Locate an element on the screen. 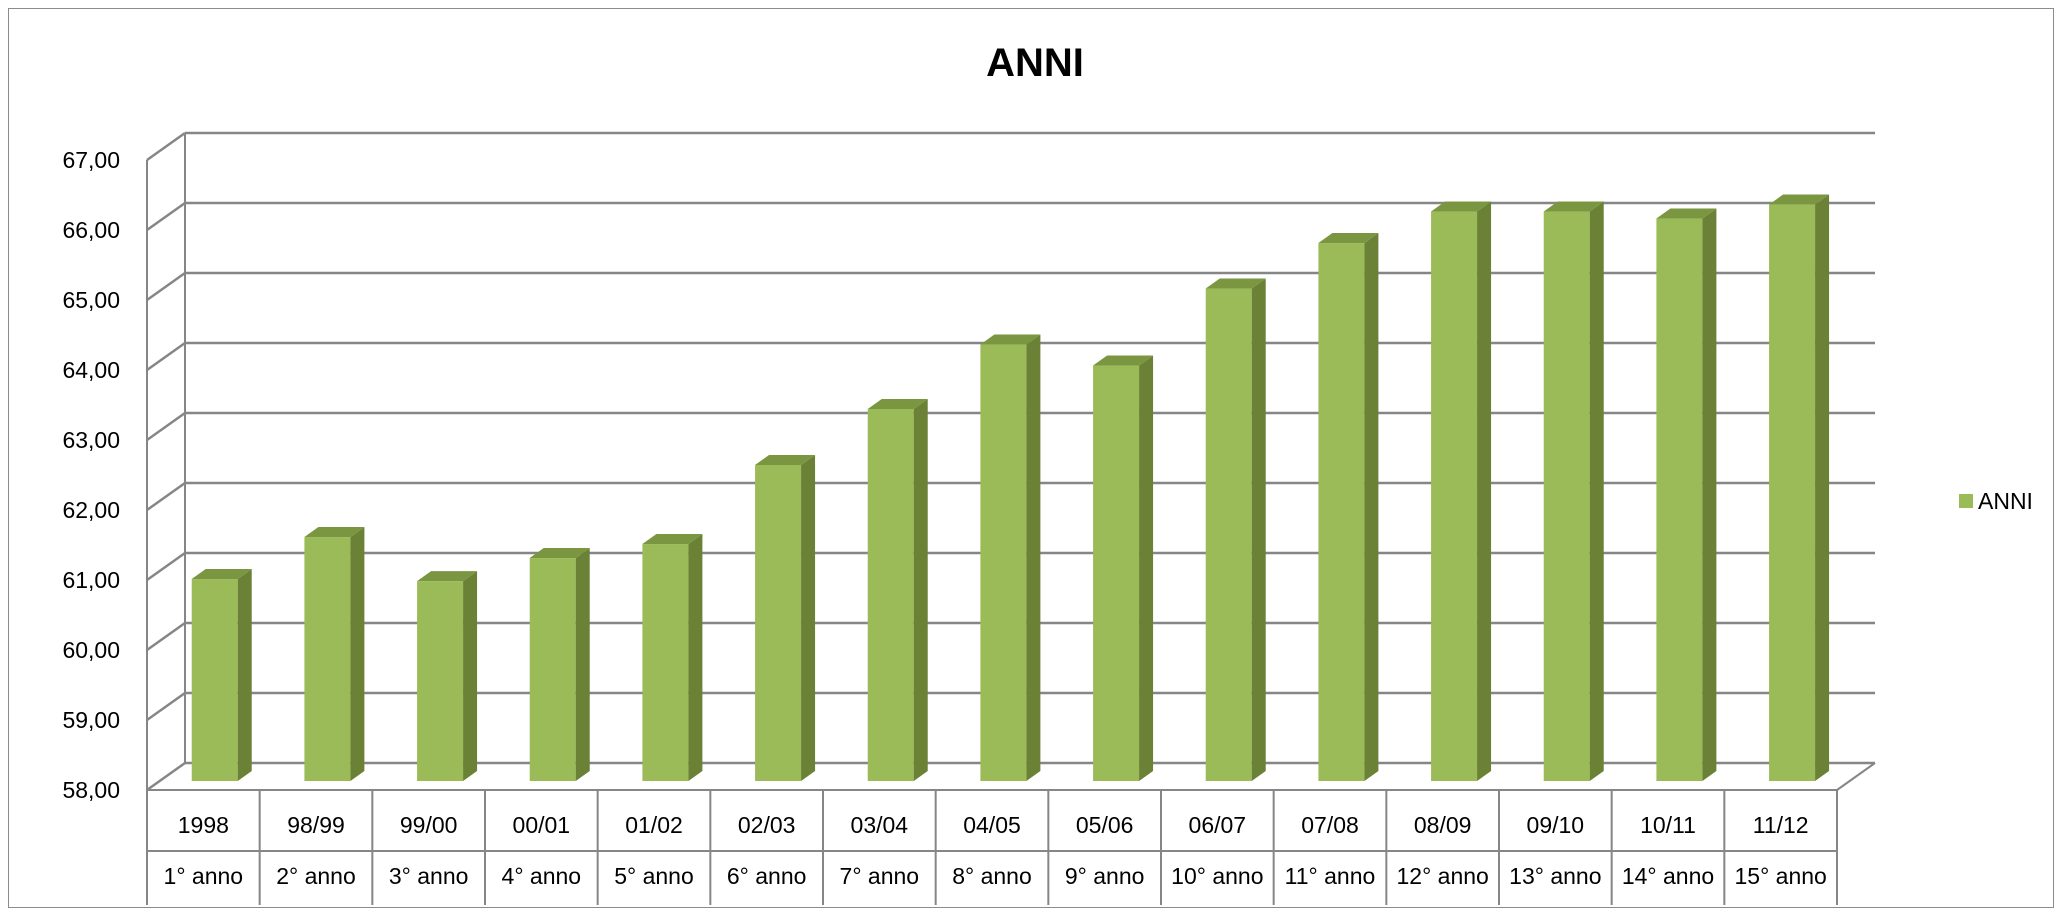 The image size is (2060, 908). y-tick-label: 67,00 is located at coordinates (91, 160).